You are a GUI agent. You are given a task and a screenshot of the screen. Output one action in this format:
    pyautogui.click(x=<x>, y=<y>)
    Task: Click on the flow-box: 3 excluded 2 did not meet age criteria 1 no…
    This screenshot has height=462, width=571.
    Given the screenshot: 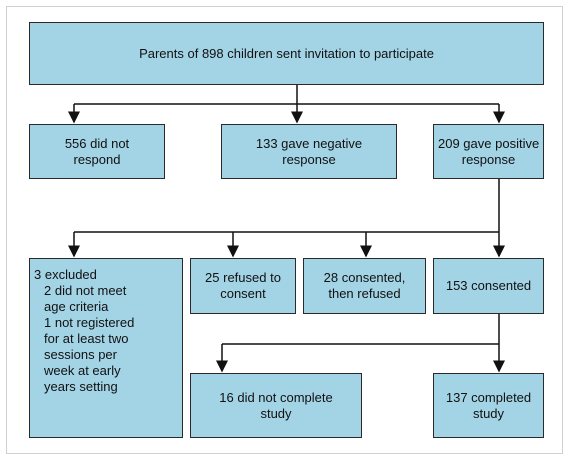 What is the action you would take?
    pyautogui.click(x=106, y=348)
    